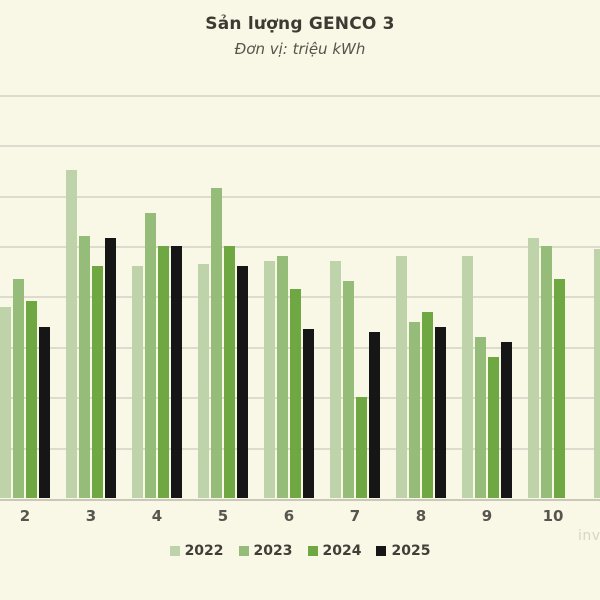  I want to click on x-tick-label-10: 10, so click(553, 516).